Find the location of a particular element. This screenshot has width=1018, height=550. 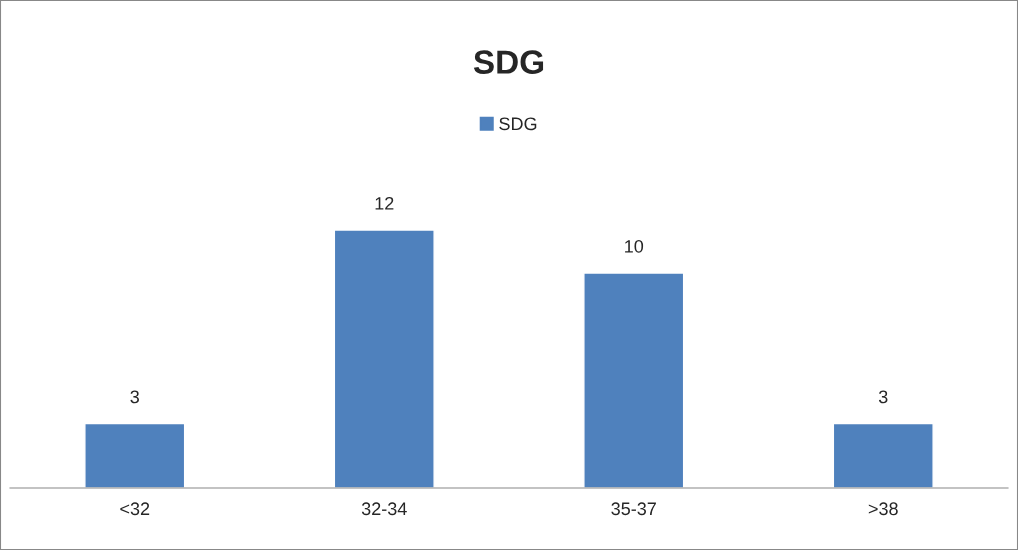

legend-label: SDG is located at coordinates (518, 124).